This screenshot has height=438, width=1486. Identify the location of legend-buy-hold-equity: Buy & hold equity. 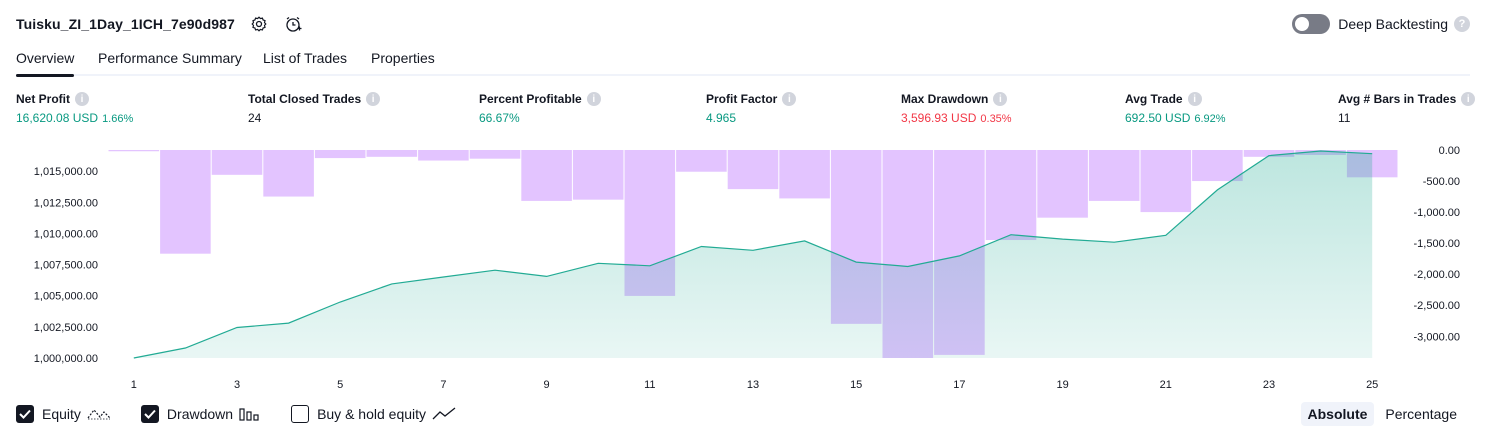
(373, 414).